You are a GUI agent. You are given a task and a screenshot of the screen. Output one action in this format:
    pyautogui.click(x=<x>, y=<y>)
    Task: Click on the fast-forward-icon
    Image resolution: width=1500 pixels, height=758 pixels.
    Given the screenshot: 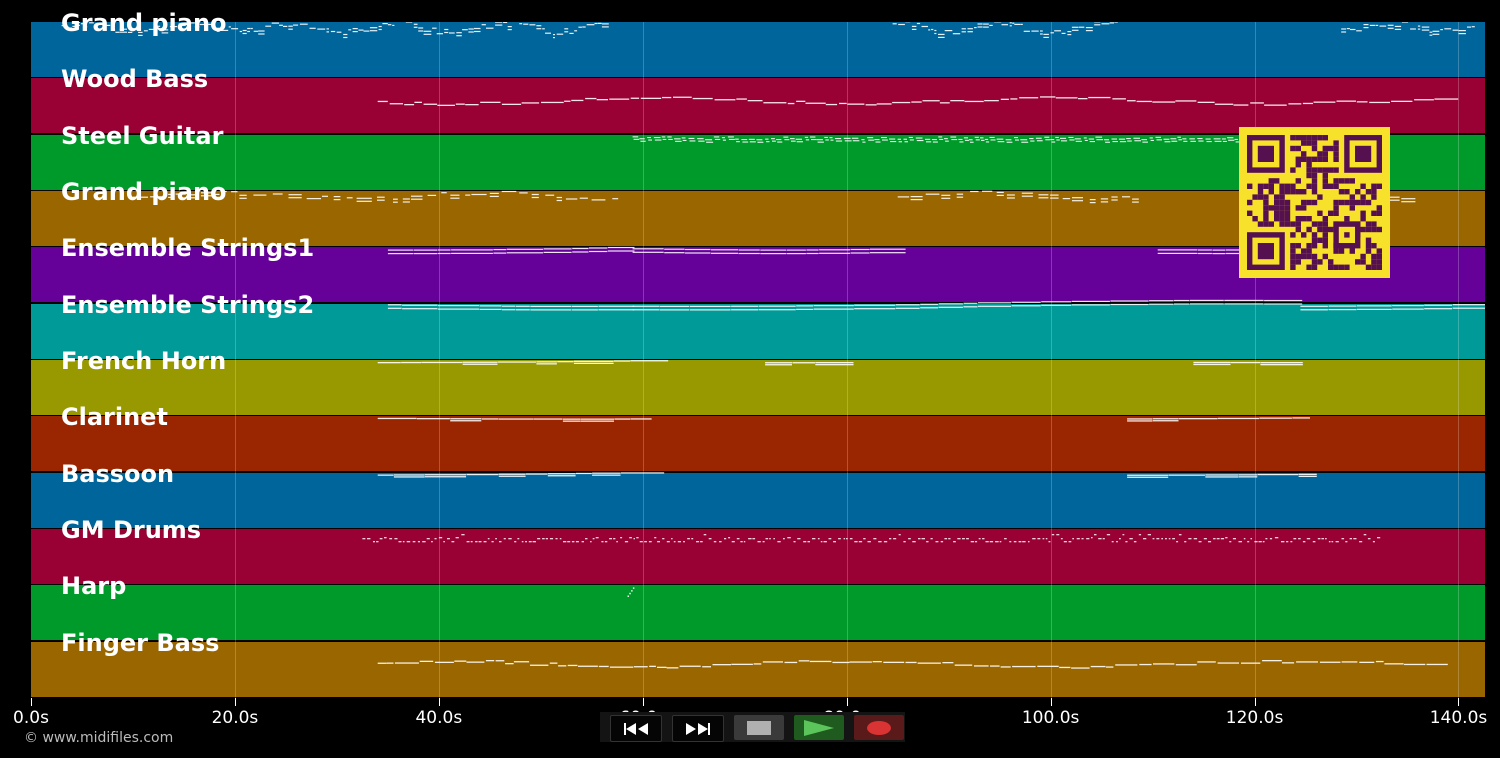 What is the action you would take?
    pyautogui.click(x=698, y=728)
    